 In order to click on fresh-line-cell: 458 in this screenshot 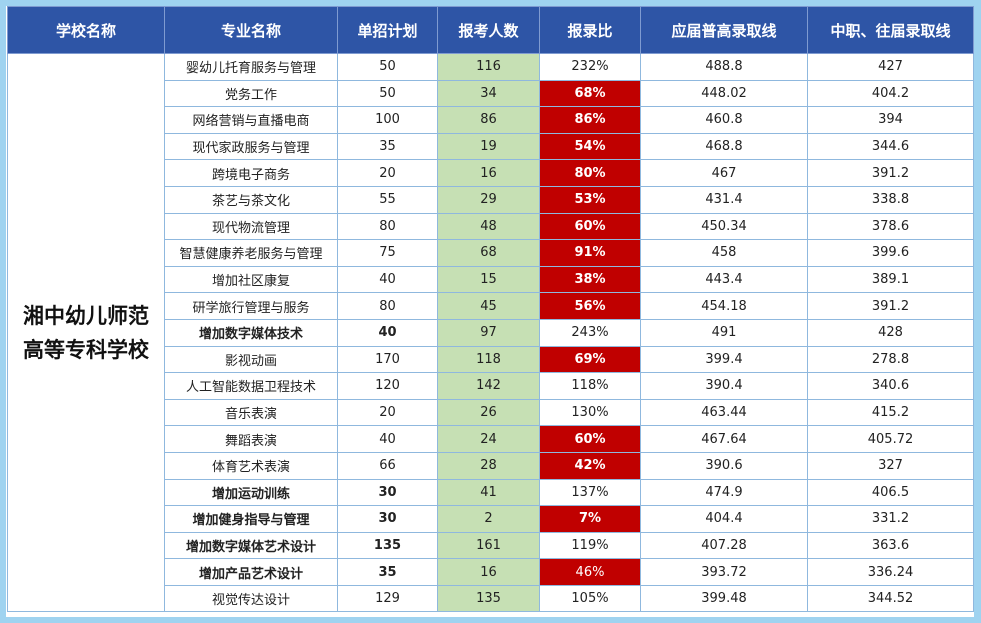, I will do `click(724, 253)`.